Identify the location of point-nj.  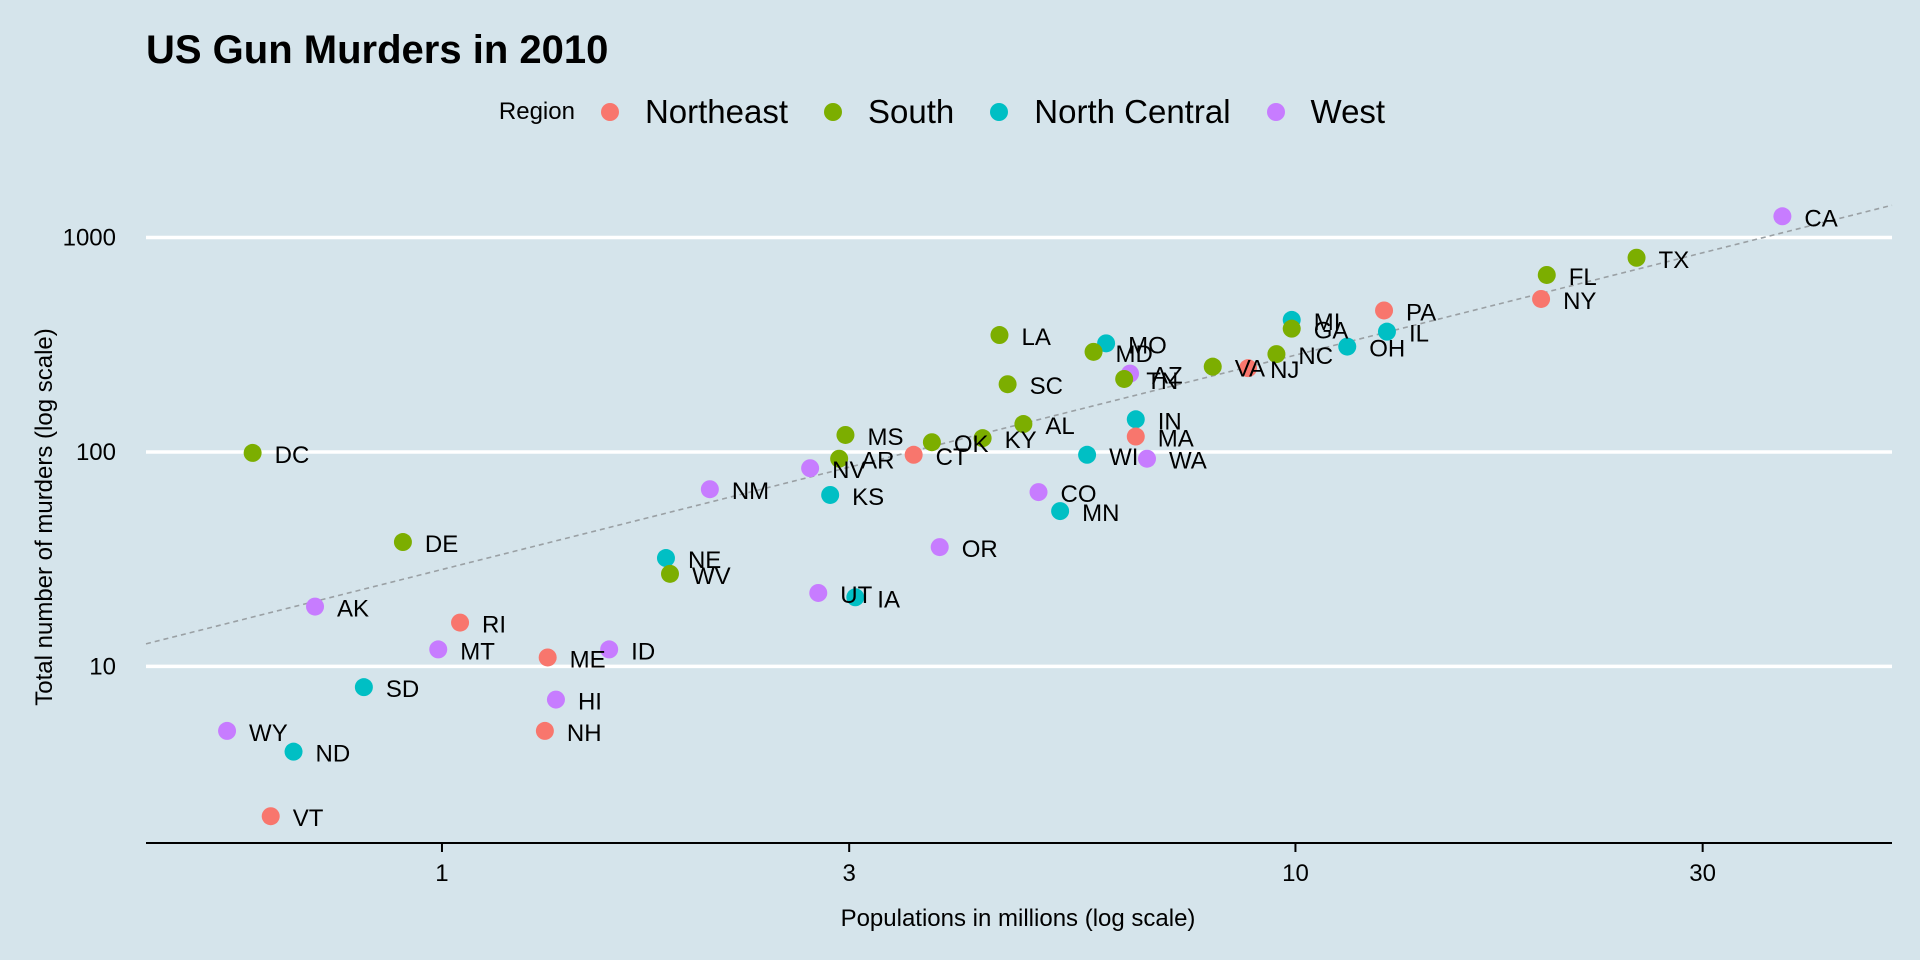
(1248, 368).